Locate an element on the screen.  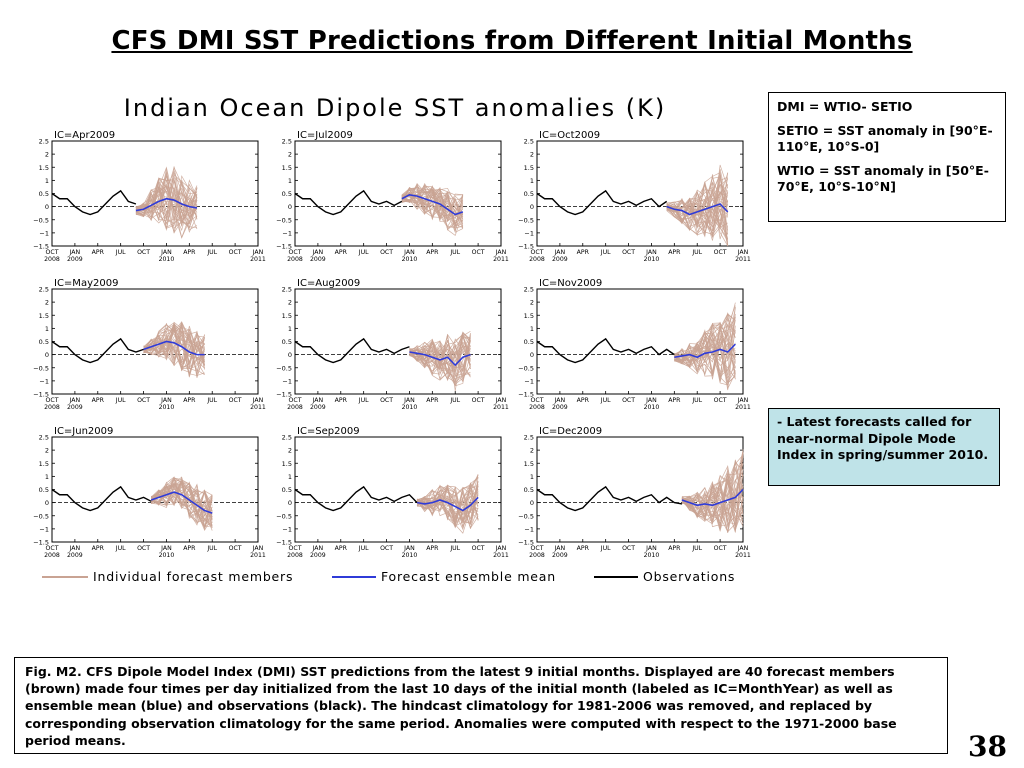
panel-label: IC=Nov2009 is located at coordinates (570, 283).